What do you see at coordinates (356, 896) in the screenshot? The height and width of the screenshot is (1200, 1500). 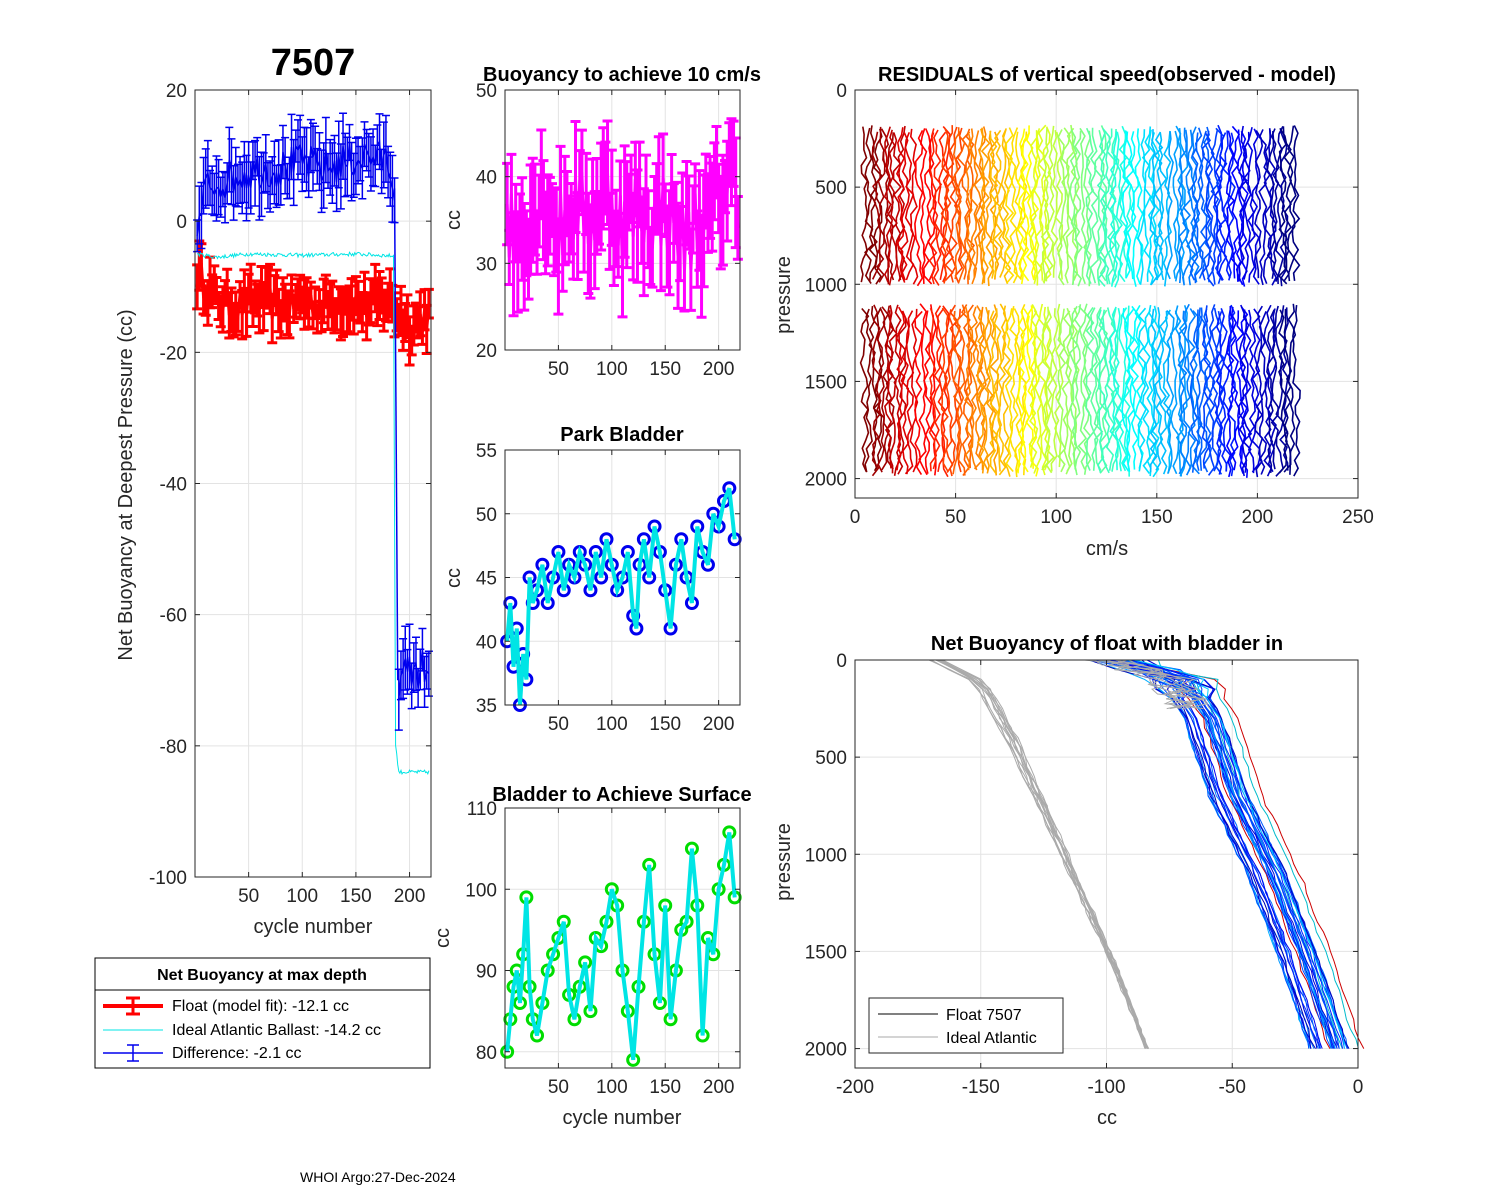 I see `net_buoyancy-xtick-label: 150` at bounding box center [356, 896].